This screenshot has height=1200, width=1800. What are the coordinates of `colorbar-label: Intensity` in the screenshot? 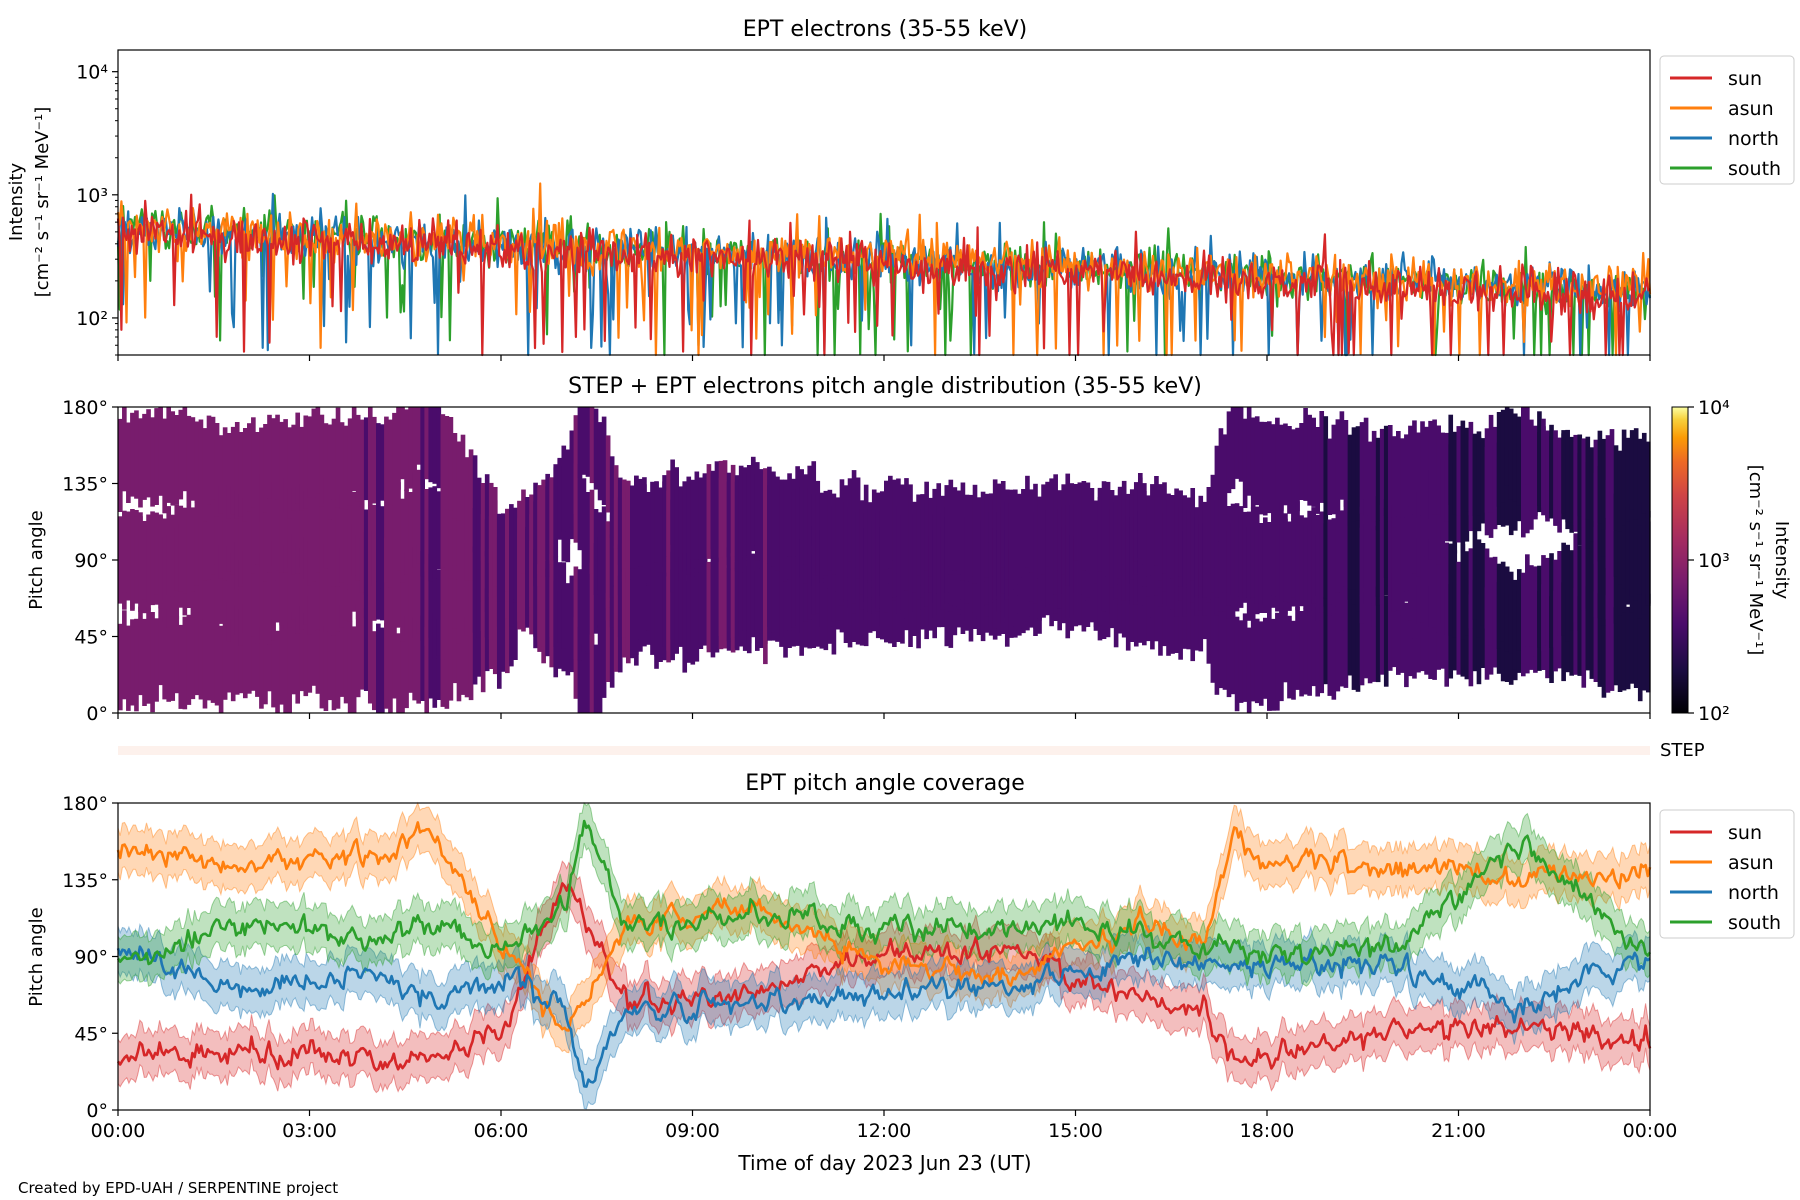 It's located at (1781, 560).